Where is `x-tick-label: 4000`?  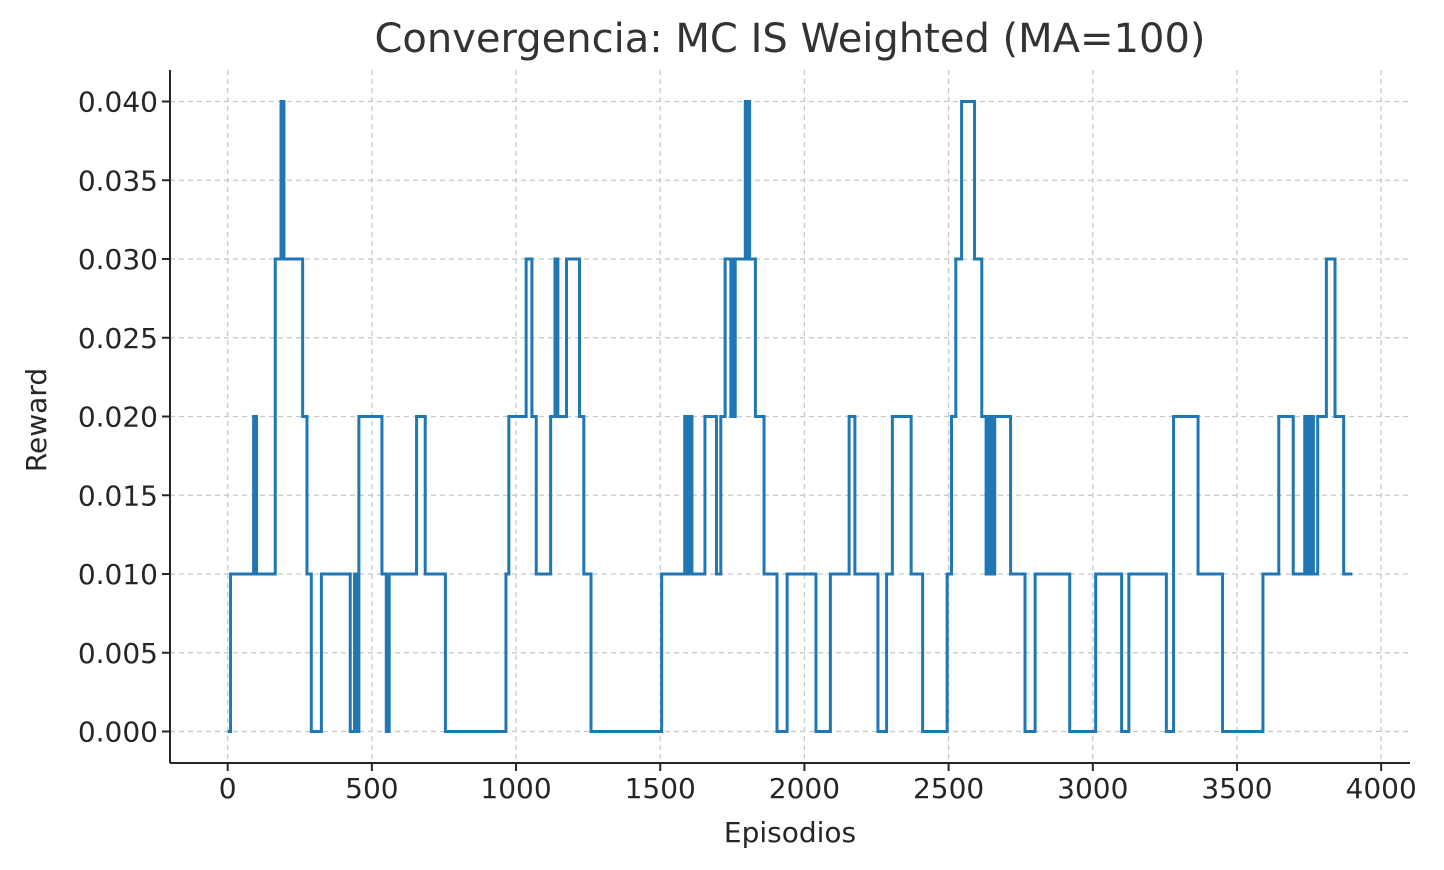
x-tick-label: 4000 is located at coordinates (1381, 788).